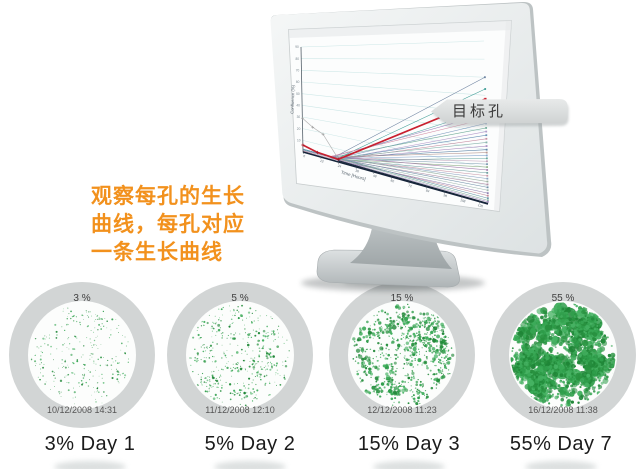 Image resolution: width=639 pixels, height=469 pixels. Describe the element at coordinates (339, 166) in the screenshot. I see `svg-text: 24` at that location.